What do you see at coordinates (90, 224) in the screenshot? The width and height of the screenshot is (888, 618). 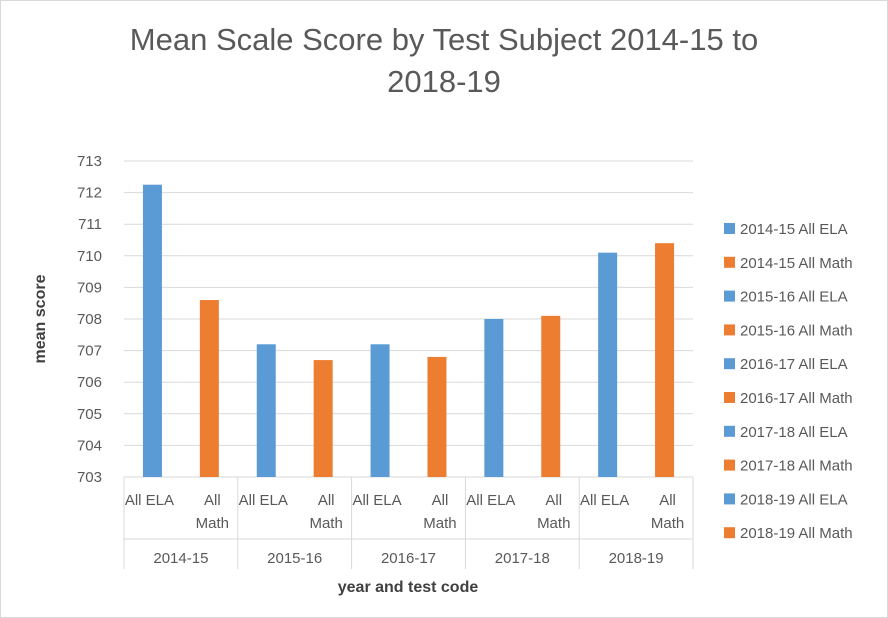 I see `y-tick-label: 711` at bounding box center [90, 224].